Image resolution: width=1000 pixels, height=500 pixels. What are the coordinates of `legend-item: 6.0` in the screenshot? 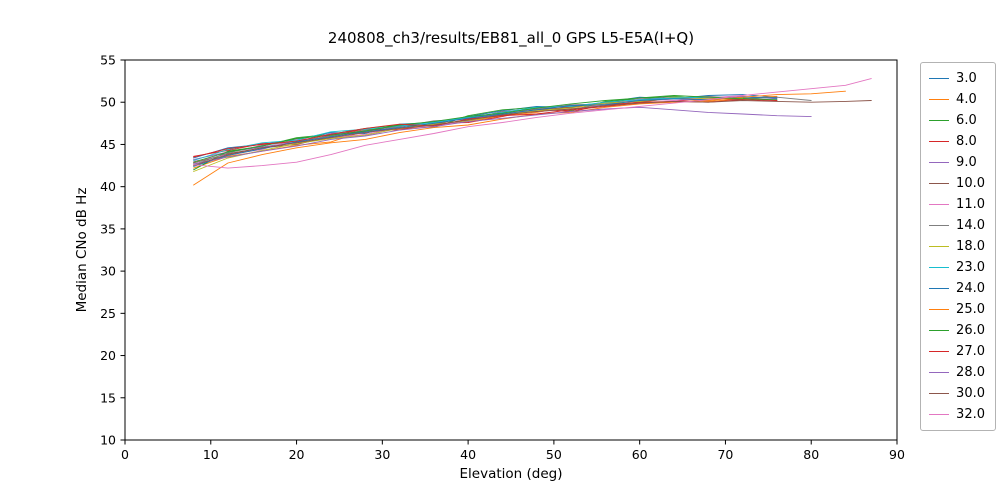 It's located at (957, 120).